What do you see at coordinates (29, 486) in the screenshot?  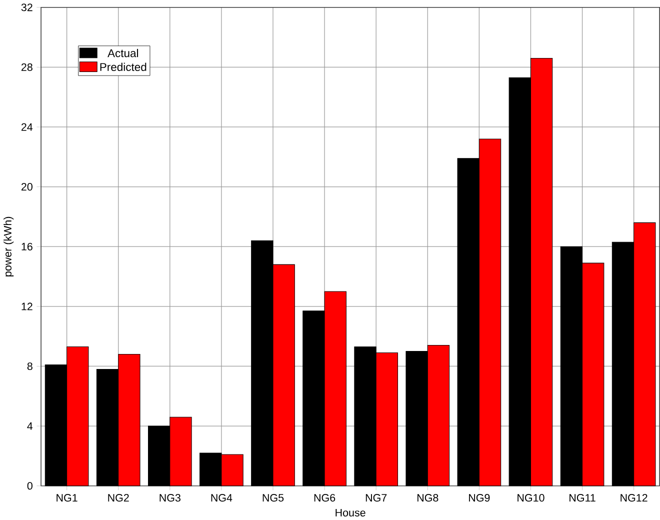 I see `y-tick-label: 0` at bounding box center [29, 486].